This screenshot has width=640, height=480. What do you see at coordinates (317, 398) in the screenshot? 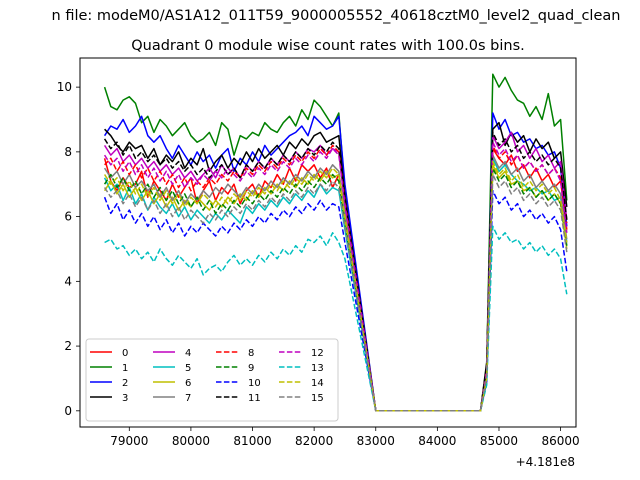
I see `legend-label-15: 15` at bounding box center [317, 398].